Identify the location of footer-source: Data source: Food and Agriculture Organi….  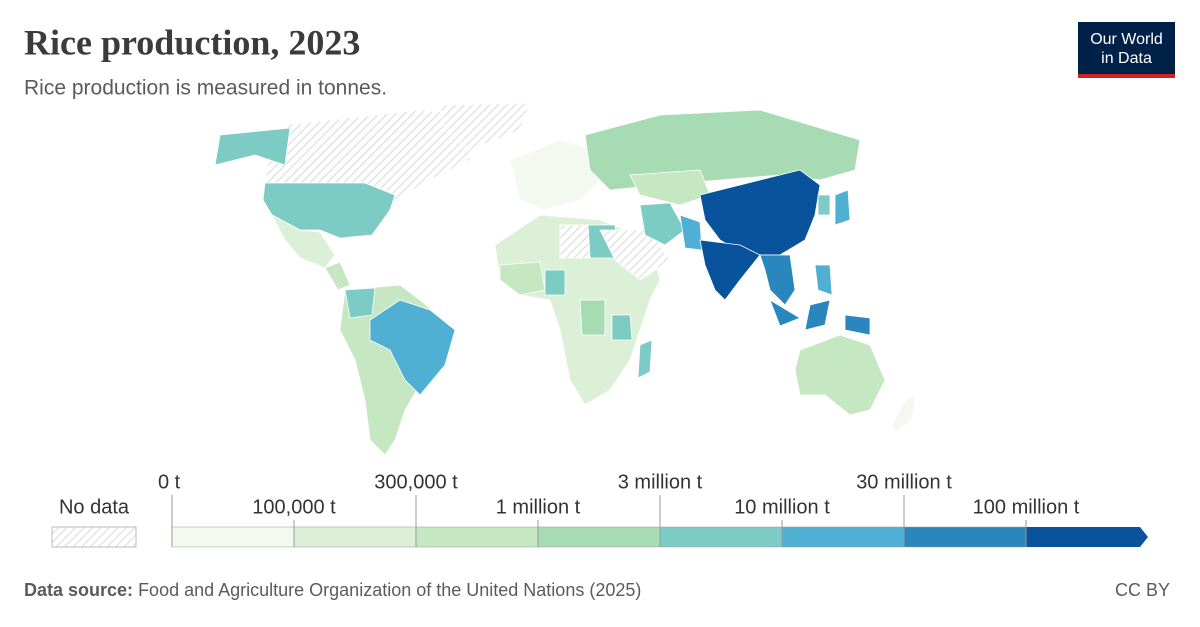
(332, 590).